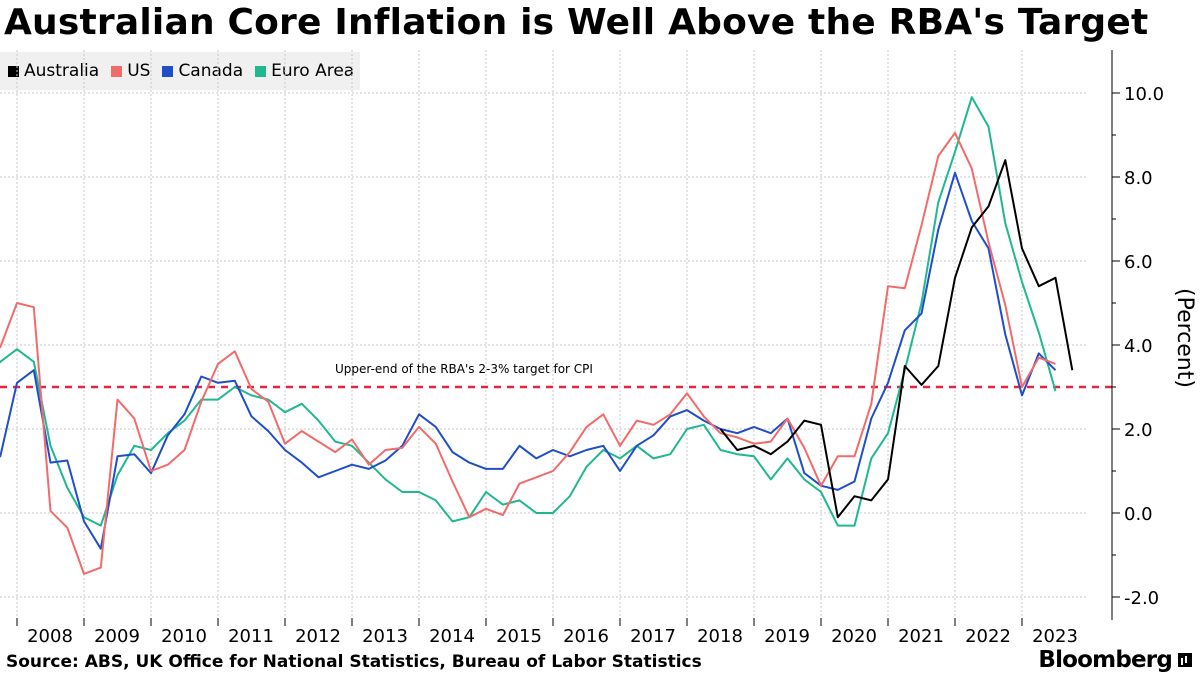  I want to click on x-tick-label: 2014, so click(452, 636).